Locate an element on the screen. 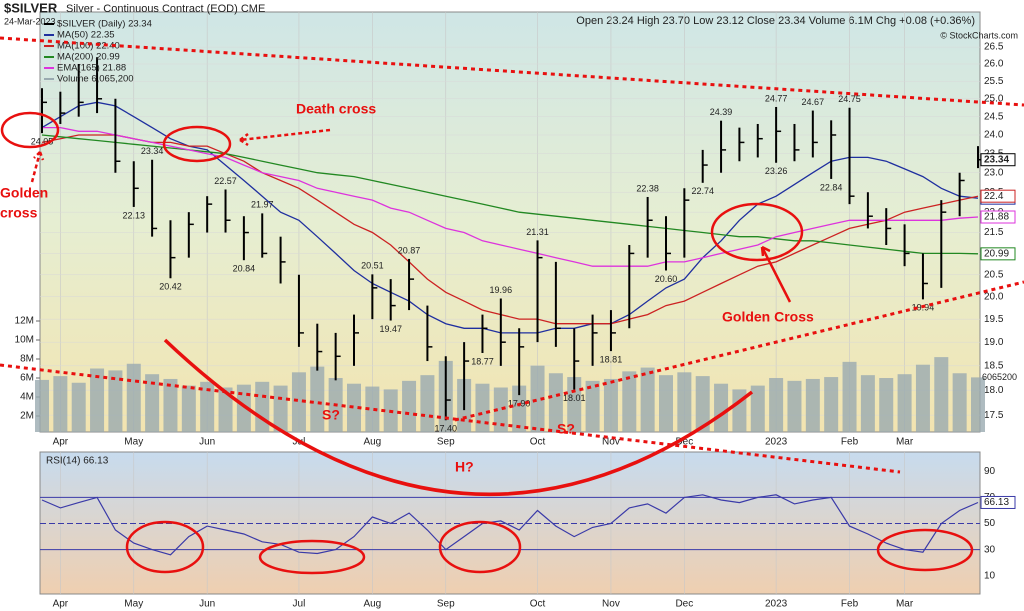  y-tick-label: 17.5 is located at coordinates (994, 415).